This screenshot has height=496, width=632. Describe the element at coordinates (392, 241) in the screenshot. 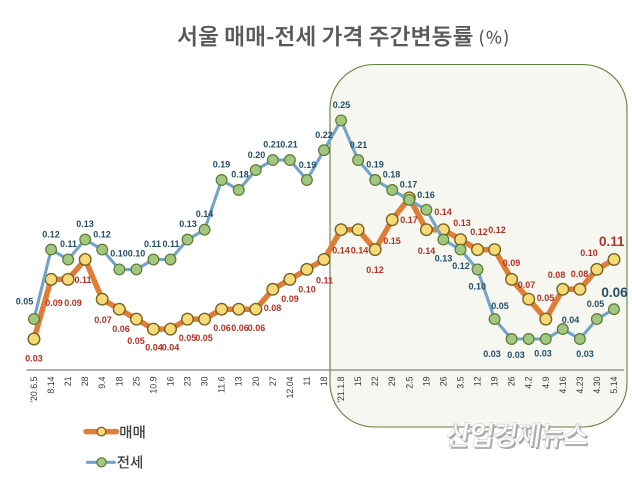

I see `svg-text: 0.15` at that location.